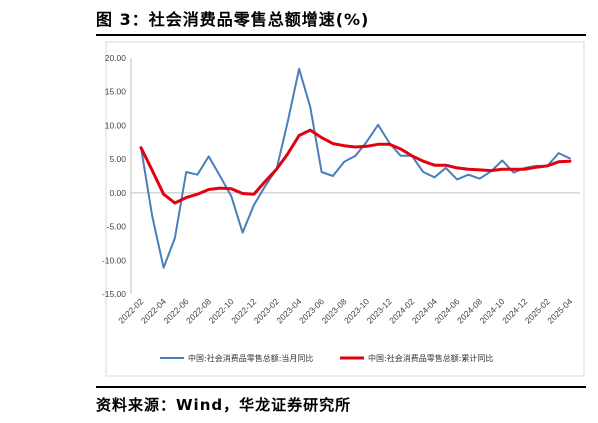 The height and width of the screenshot is (423, 598). Describe the element at coordinates (559, 310) in the screenshot. I see `x-tick-label: 2025-04` at that location.